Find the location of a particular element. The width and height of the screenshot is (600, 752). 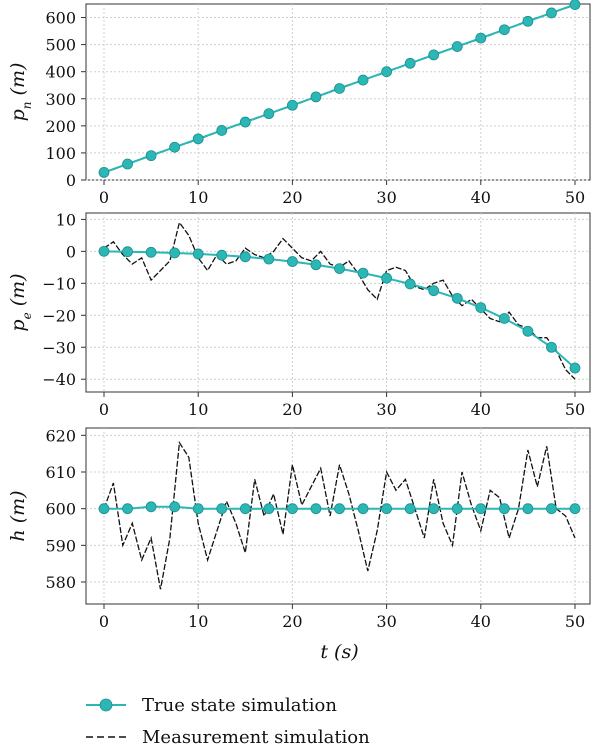

y-axis-label: pe (m) is located at coordinates (20, 302).